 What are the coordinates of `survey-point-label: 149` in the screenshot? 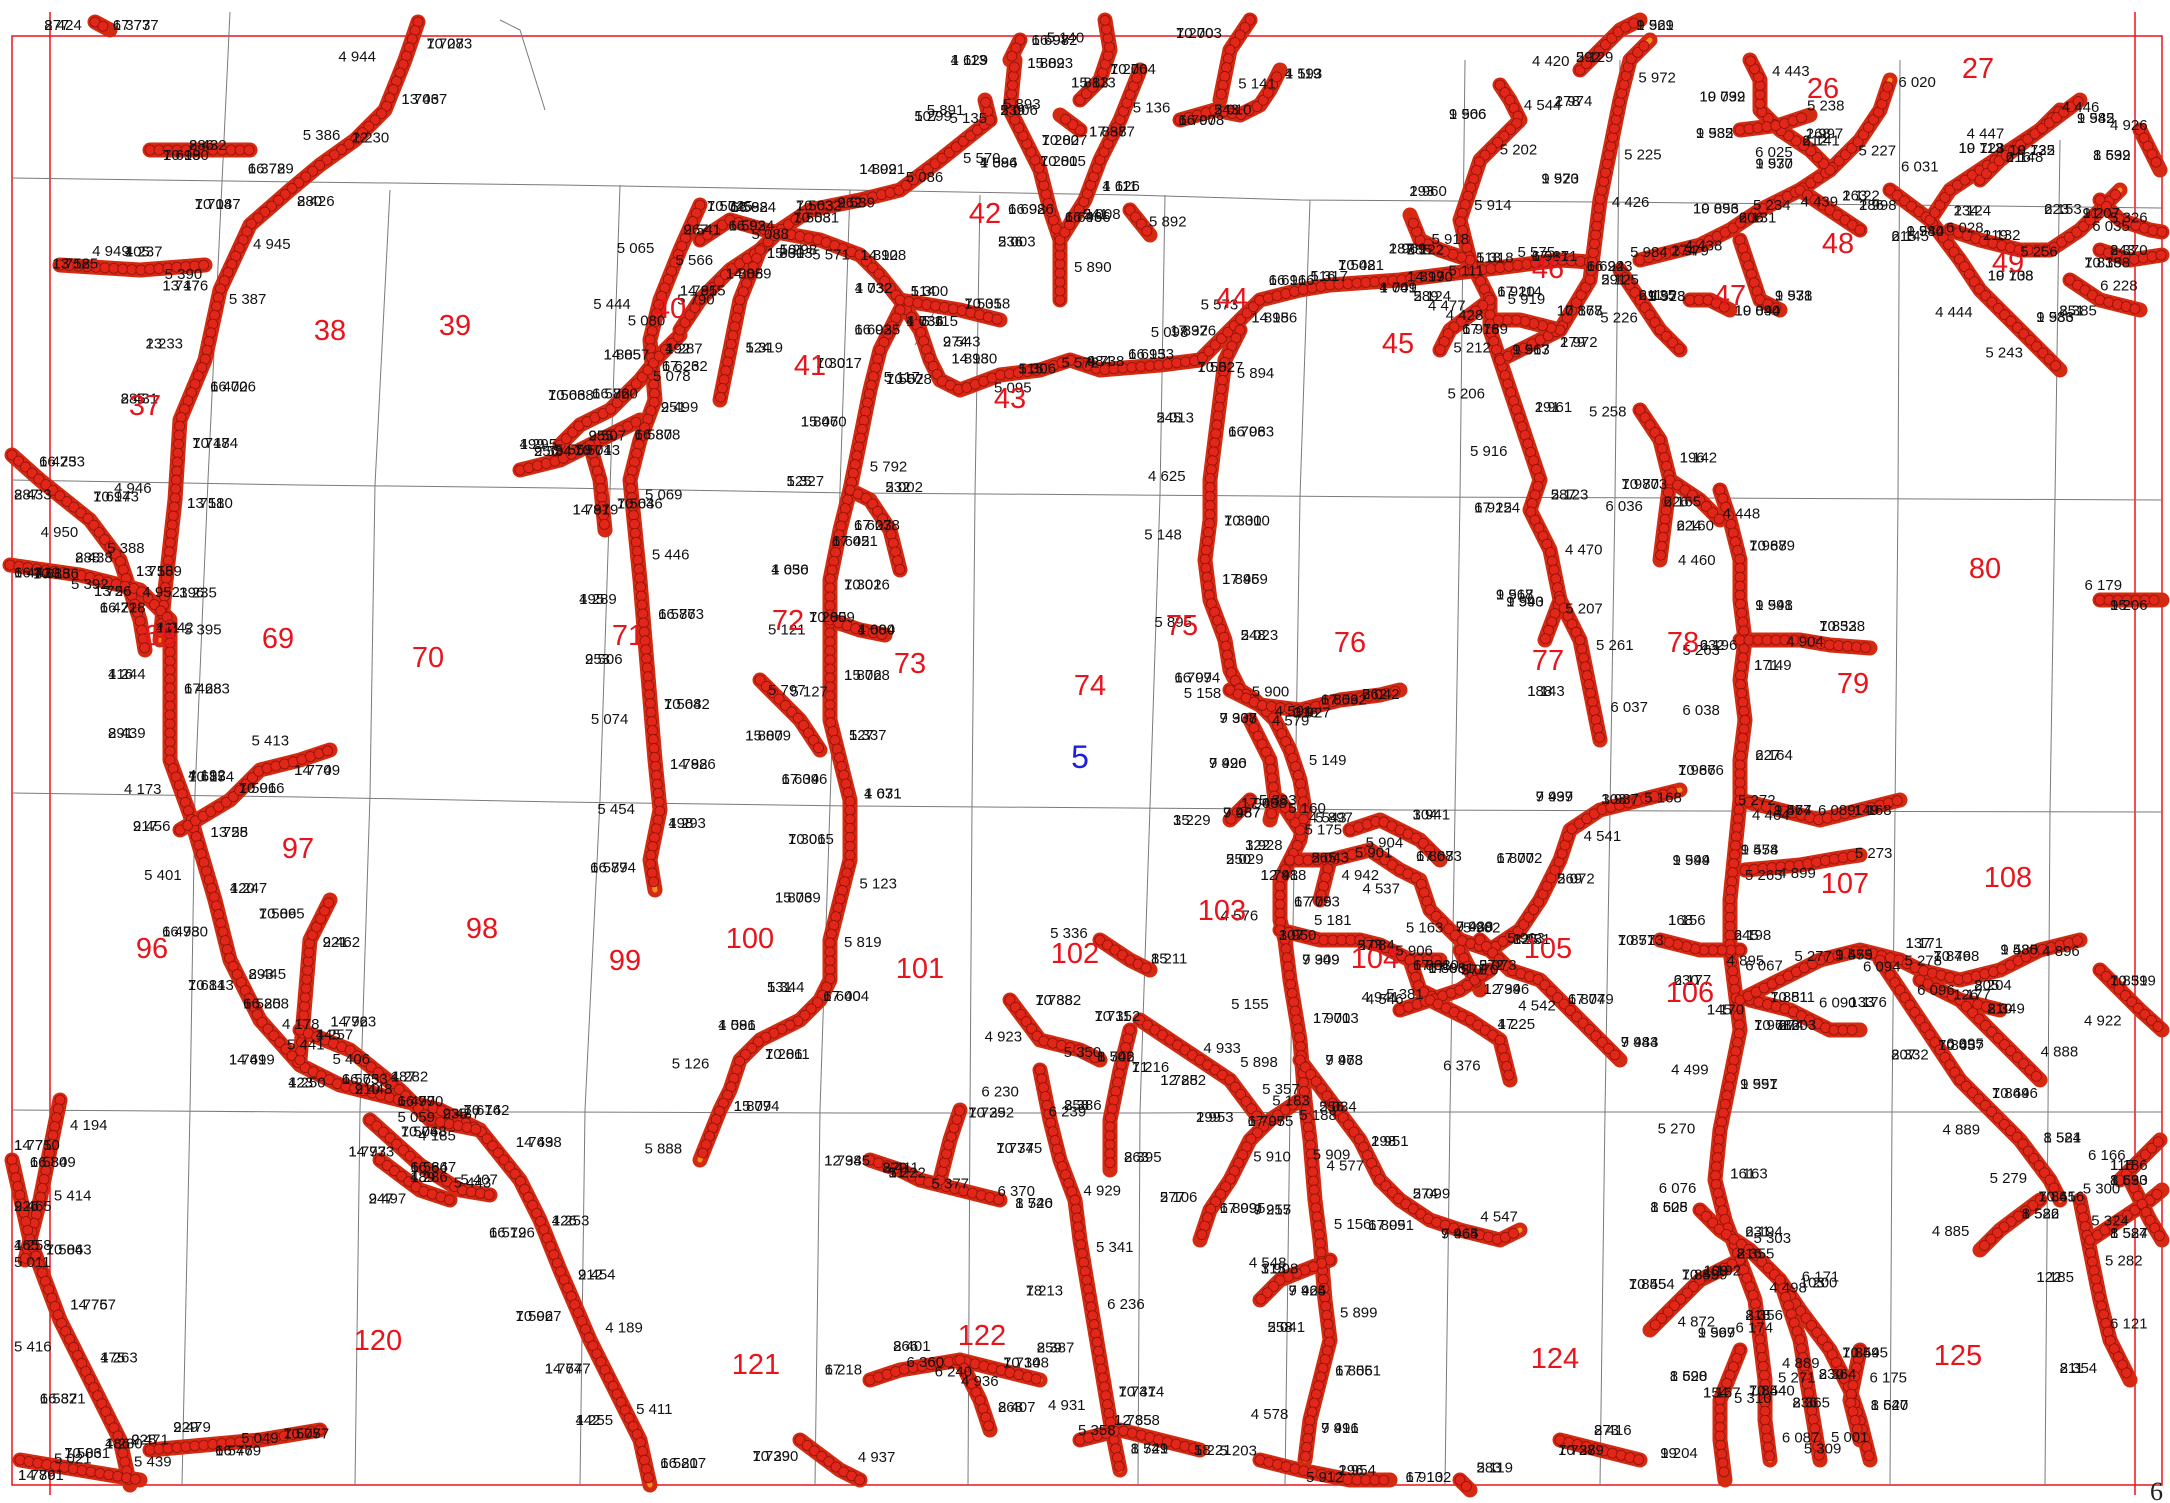 It's located at (1866, 810).